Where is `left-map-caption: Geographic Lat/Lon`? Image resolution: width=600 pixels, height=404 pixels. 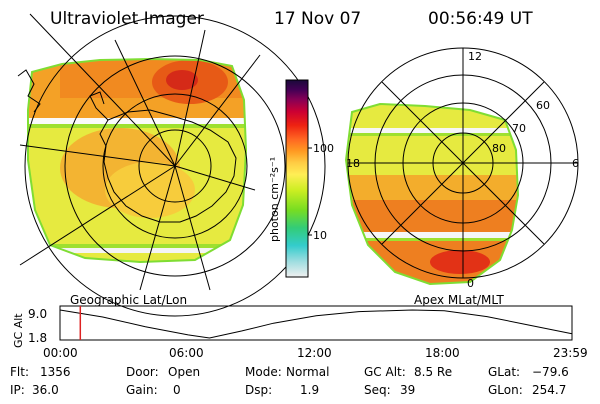
left-map-caption: Geographic Lat/Lon is located at coordinates (128, 300).